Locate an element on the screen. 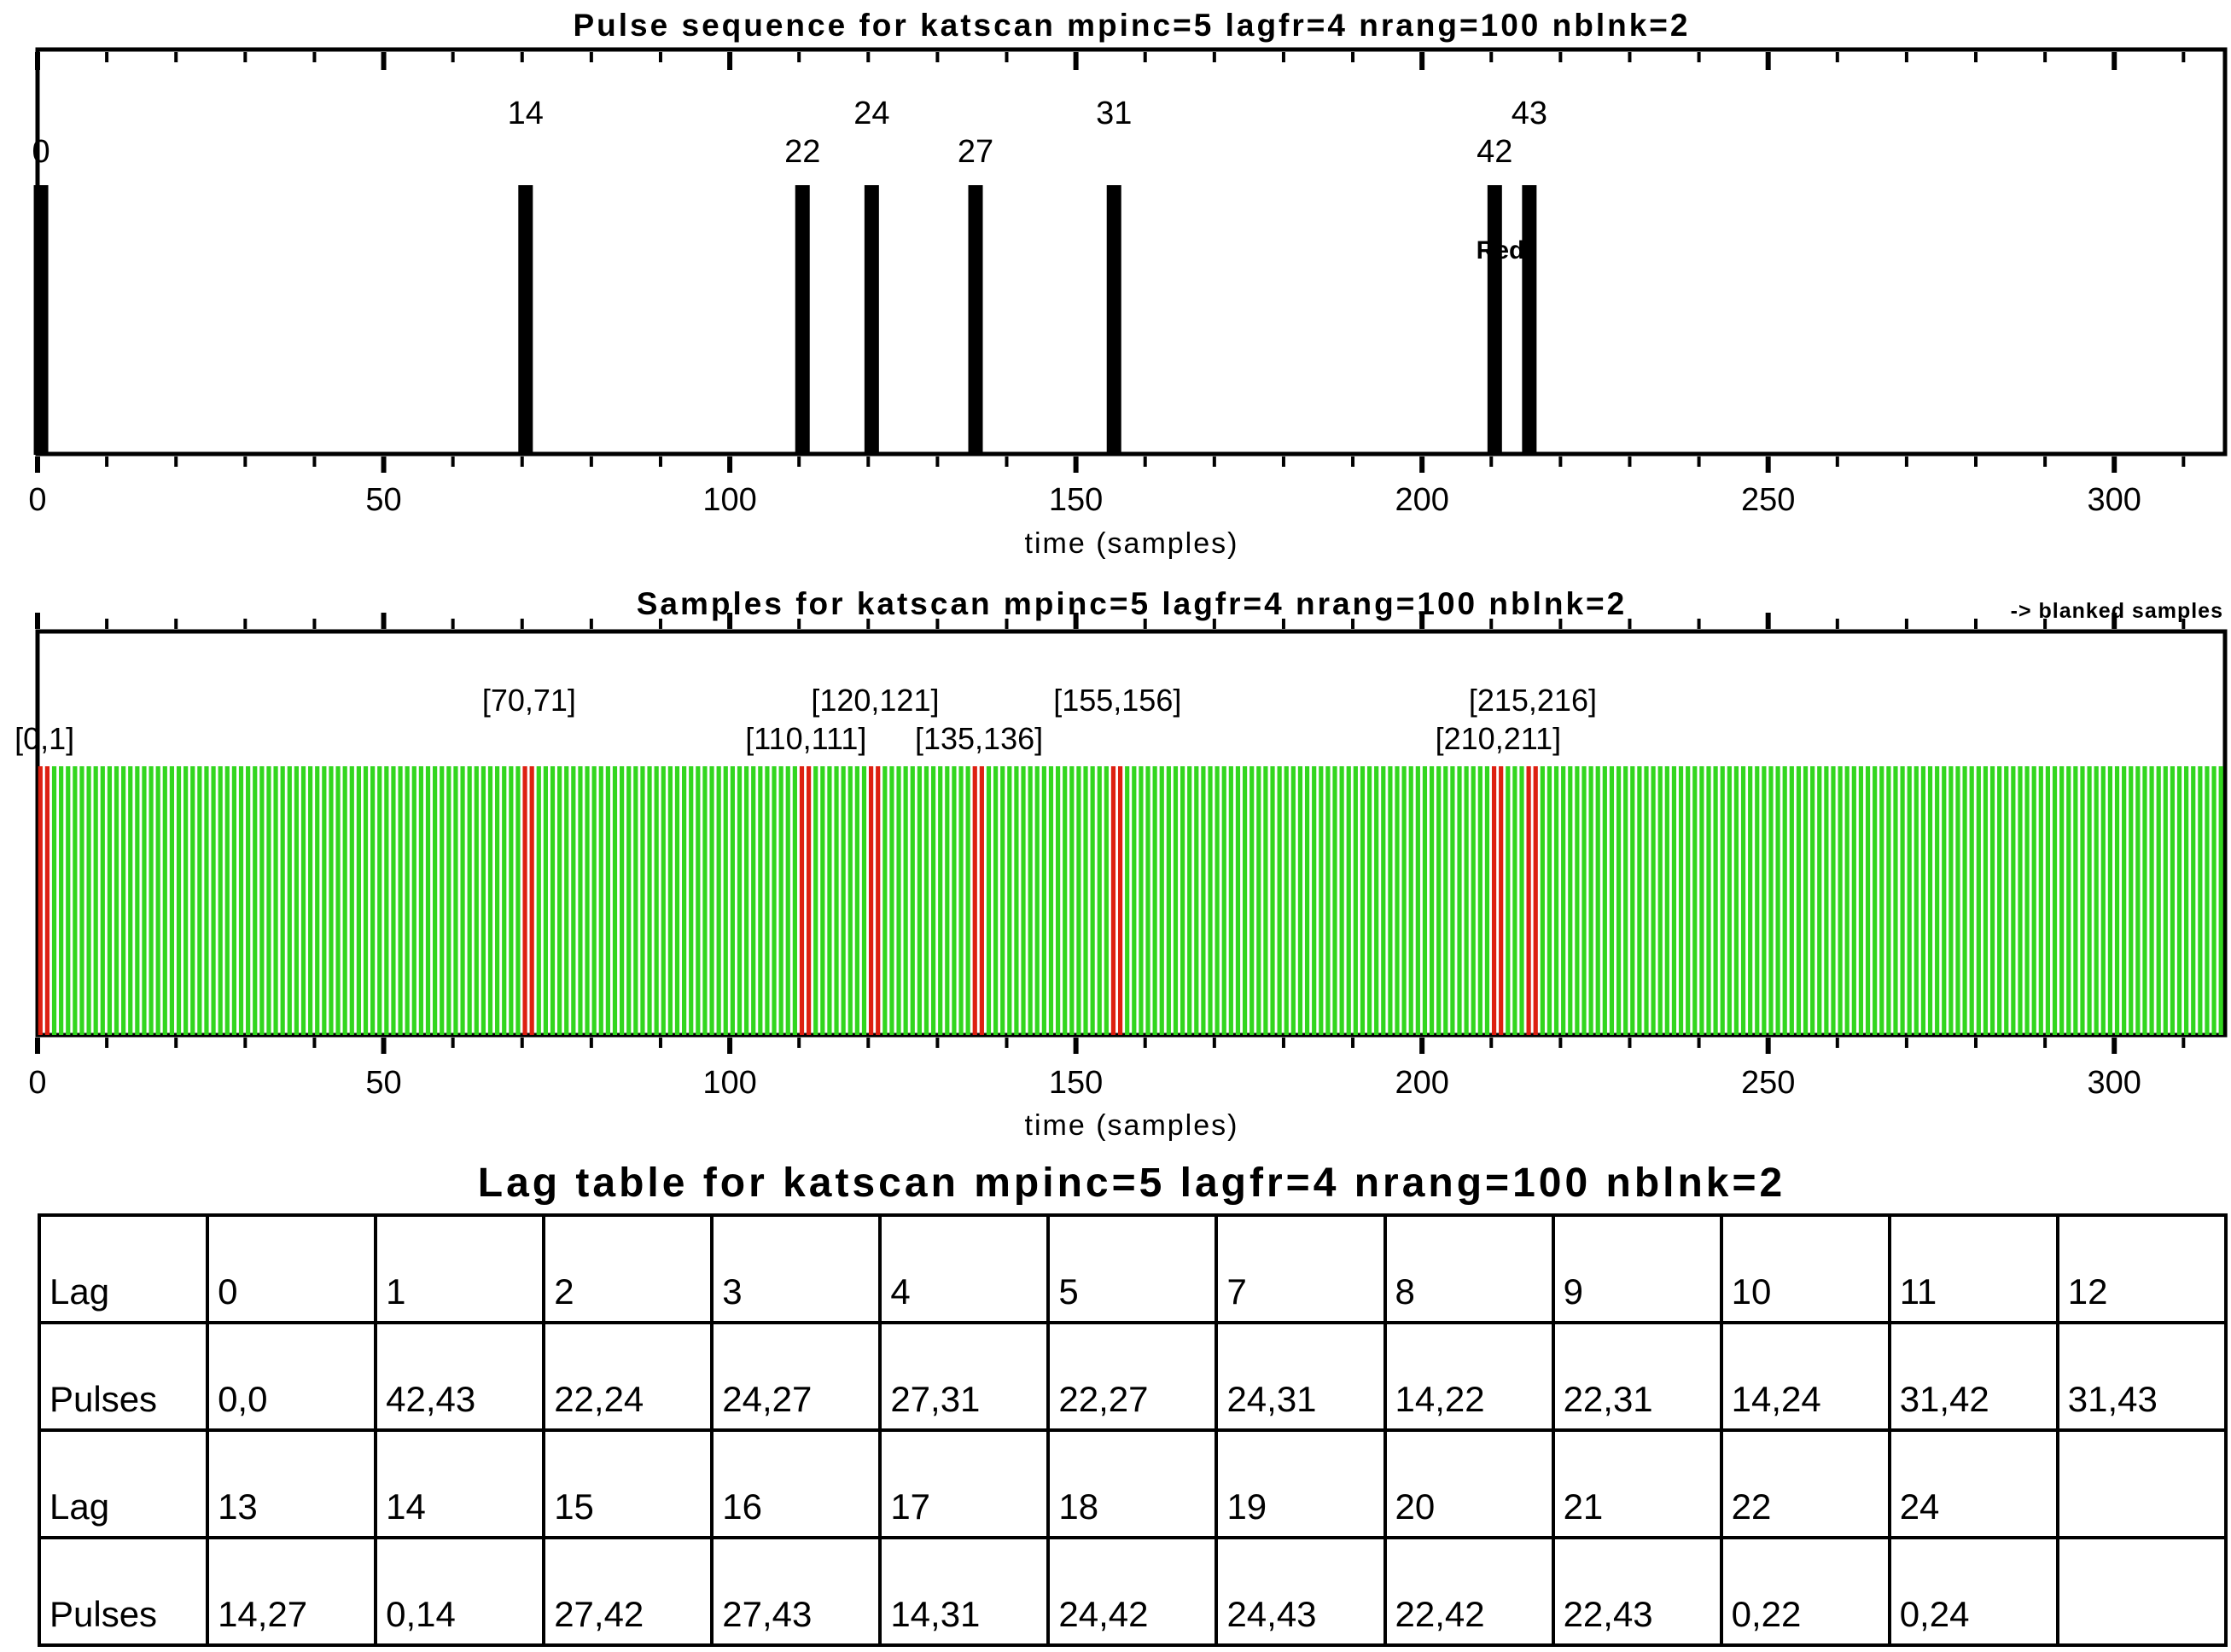  lag-table-cell: 22,31 is located at coordinates (1637, 1376).